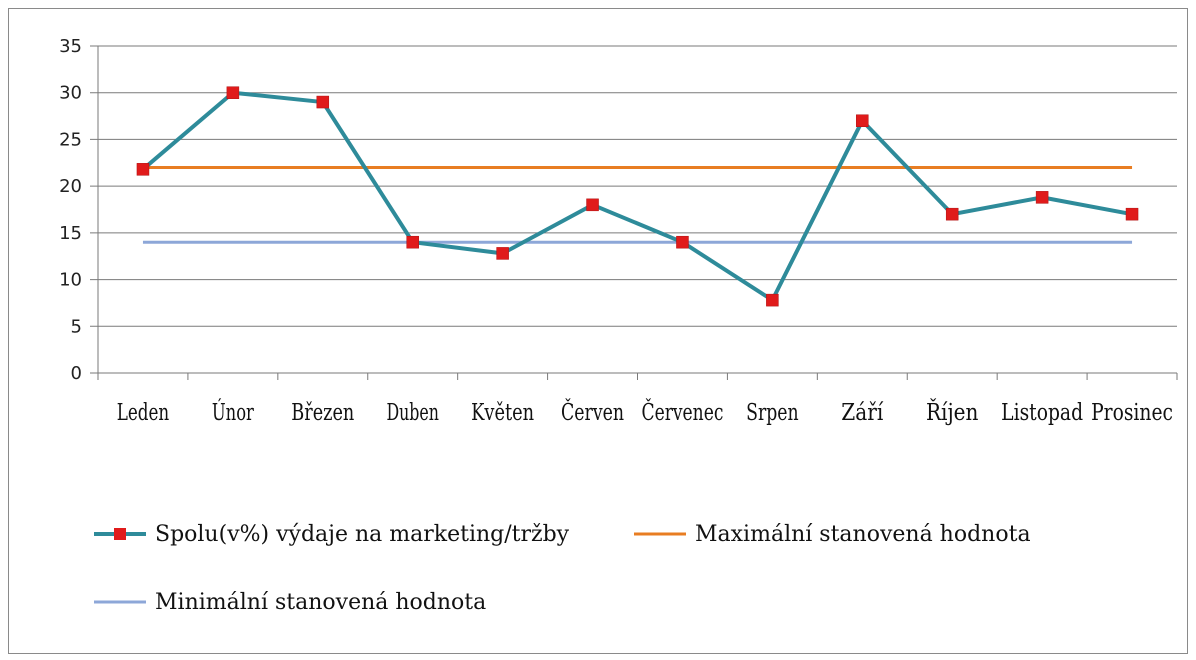 The width and height of the screenshot is (1196, 660). I want to click on x-tick-label: Leden, so click(143, 413).